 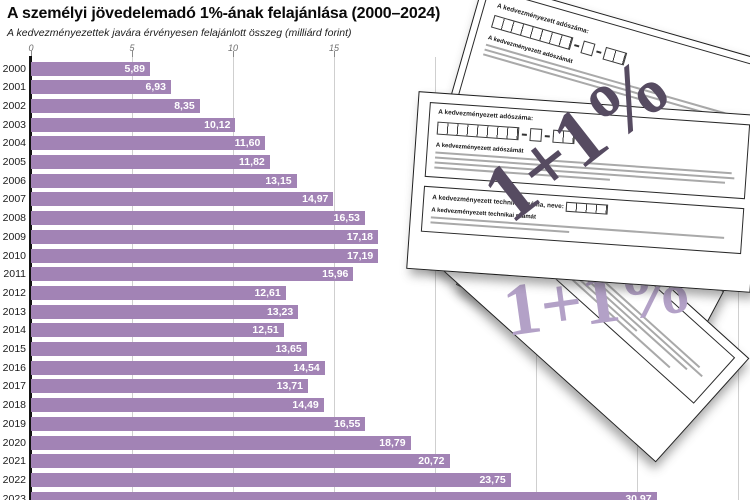 I want to click on bar-value-label: 30,97, so click(x=638, y=496).